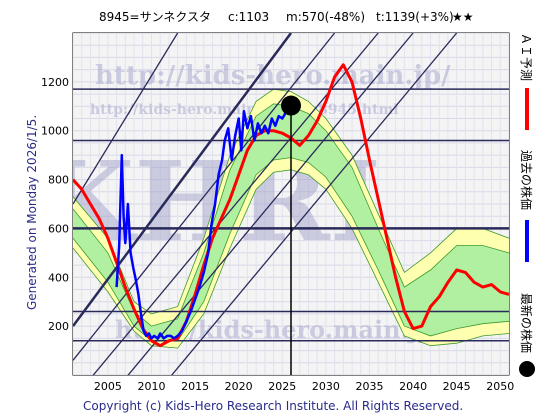 This screenshot has width=560, height=420. What do you see at coordinates (415, 17) in the screenshot?
I see `target-price: t:1139(+3%)` at bounding box center [415, 17].